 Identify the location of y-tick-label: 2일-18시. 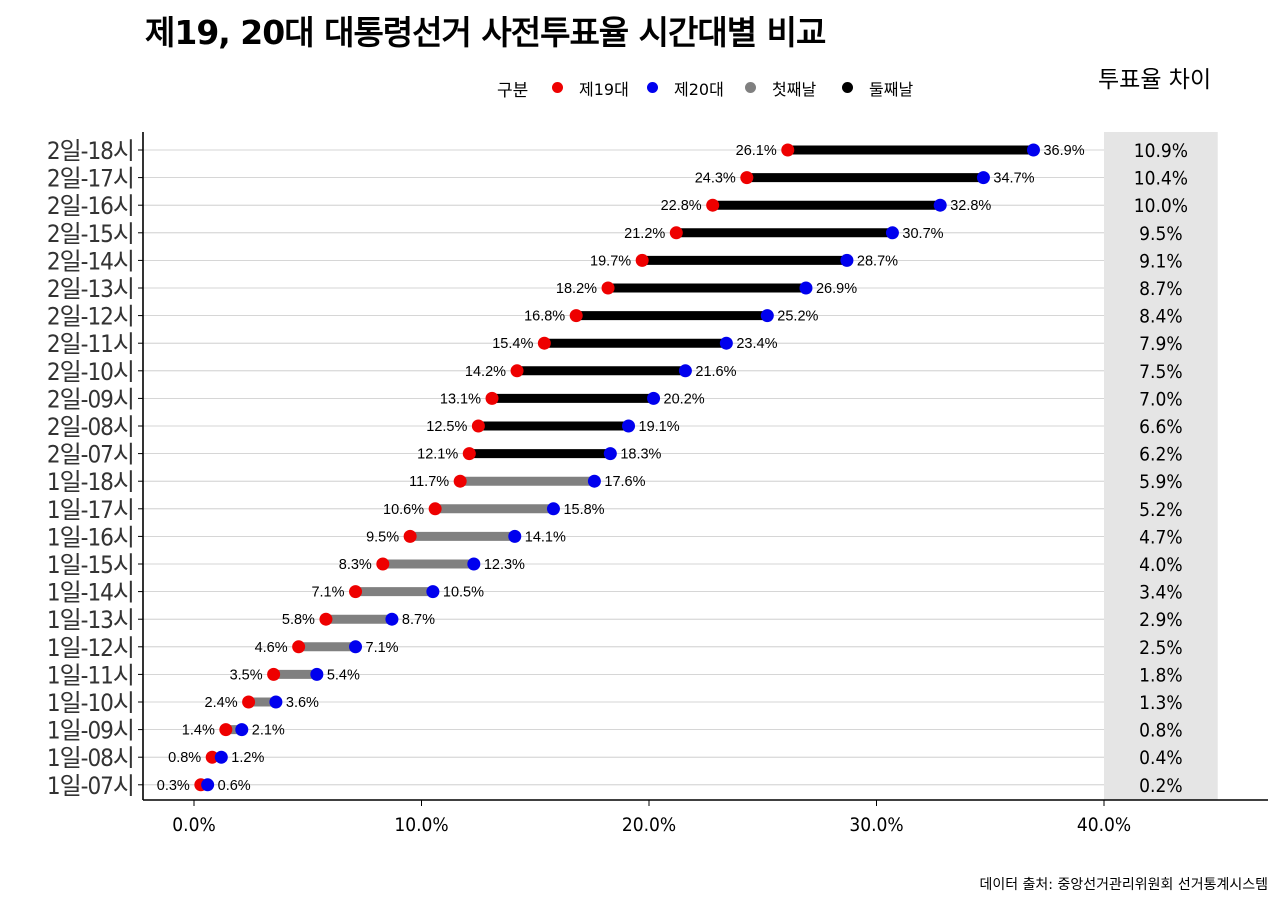
(90, 151).